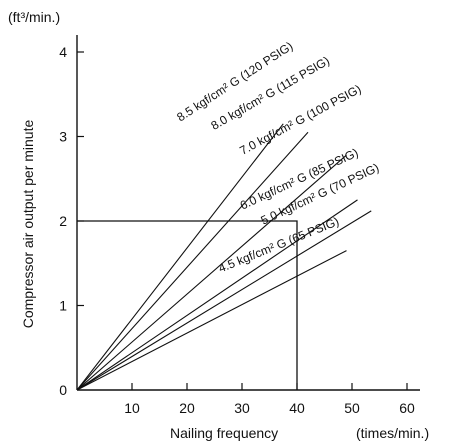 This screenshot has height=447, width=464. What do you see at coordinates (224, 433) in the screenshot?
I see `x-axis-title: Nailing frequency` at bounding box center [224, 433].